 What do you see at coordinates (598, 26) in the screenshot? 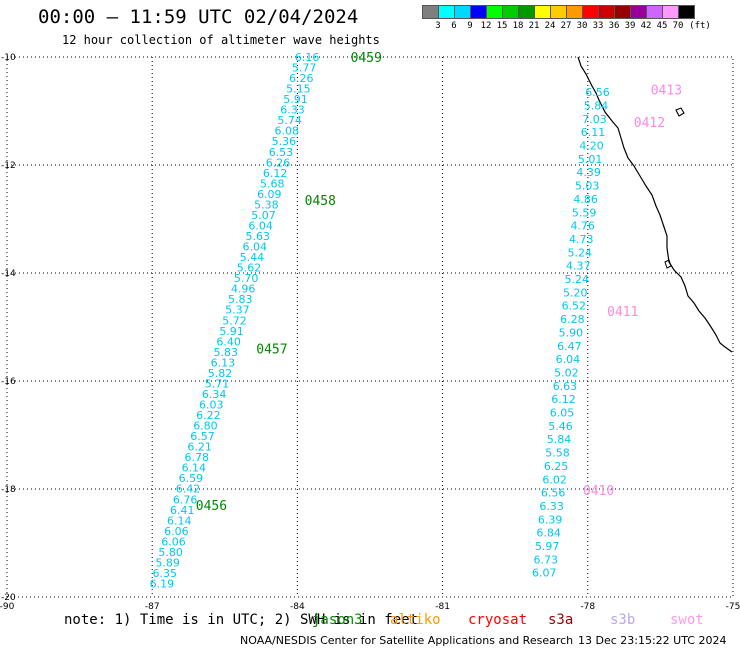
I see `legend-label: 33` at bounding box center [598, 26].